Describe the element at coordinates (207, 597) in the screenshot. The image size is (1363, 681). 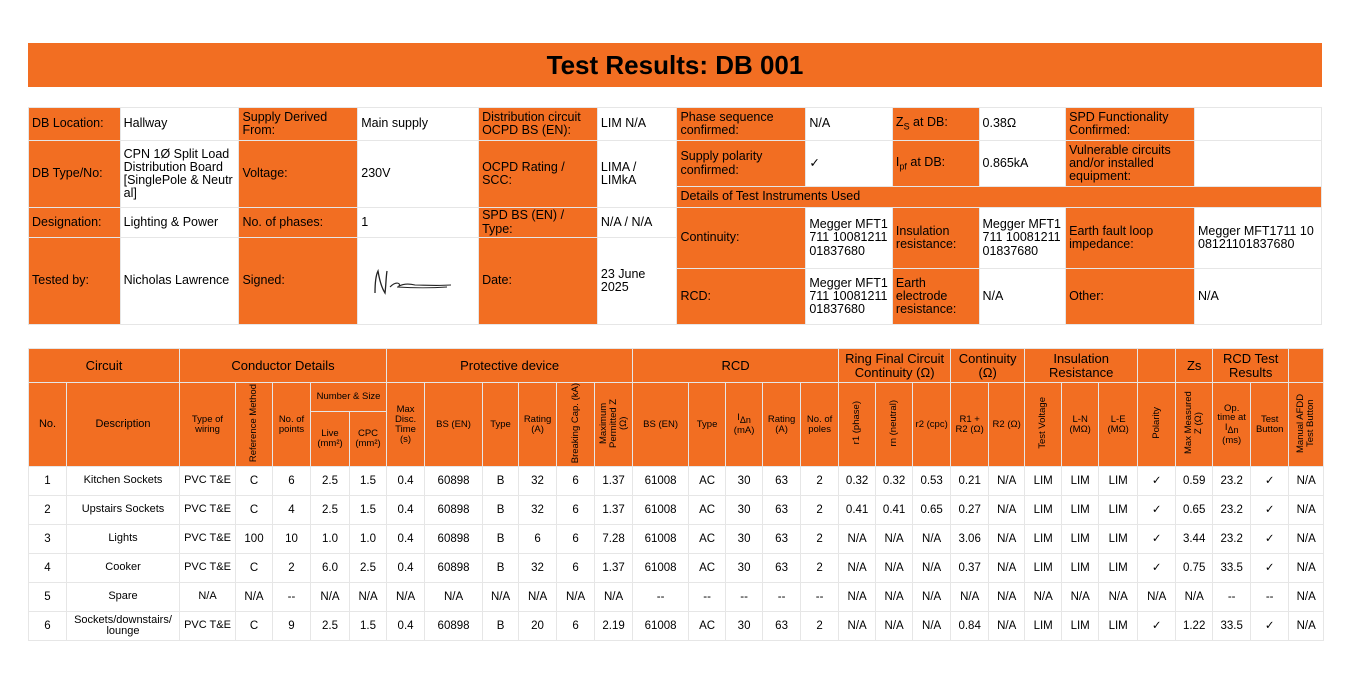
I see `cell-wiring: N/A` at that location.